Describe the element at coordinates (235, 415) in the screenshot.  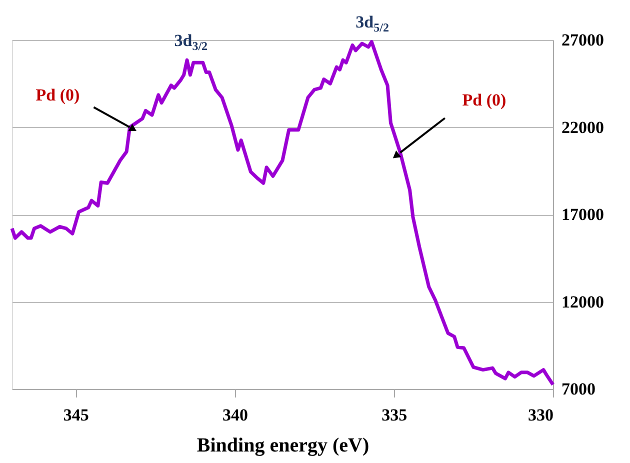
I see `x-tick-label: 340` at that location.